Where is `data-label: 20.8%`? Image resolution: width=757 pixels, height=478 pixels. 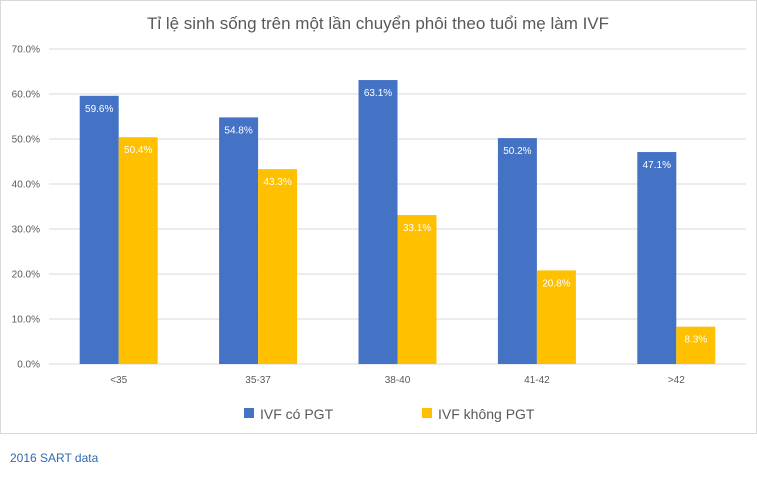
data-label: 20.8% is located at coordinates (556, 283).